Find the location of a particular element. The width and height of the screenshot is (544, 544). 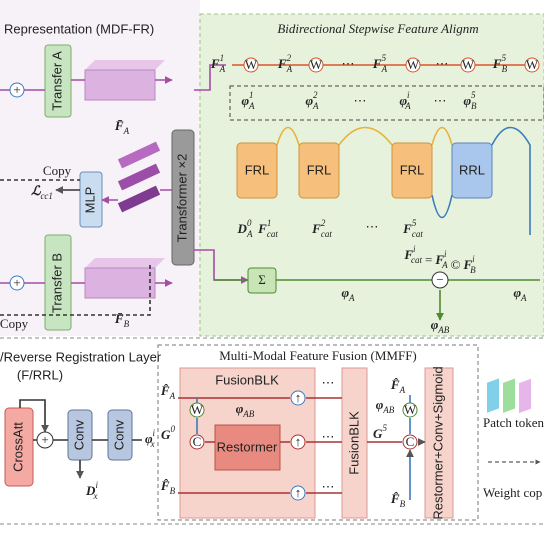

registration-flow is located at coordinates (87, 458).